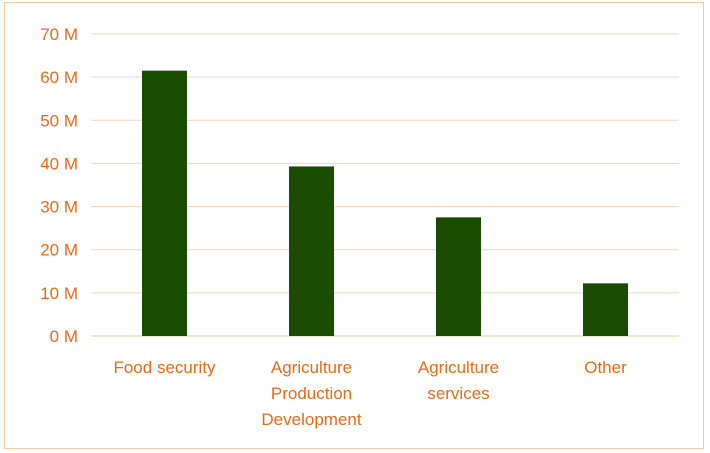 The width and height of the screenshot is (710, 453). What do you see at coordinates (59, 250) in the screenshot?
I see `y-tick-label: 20 M` at bounding box center [59, 250].